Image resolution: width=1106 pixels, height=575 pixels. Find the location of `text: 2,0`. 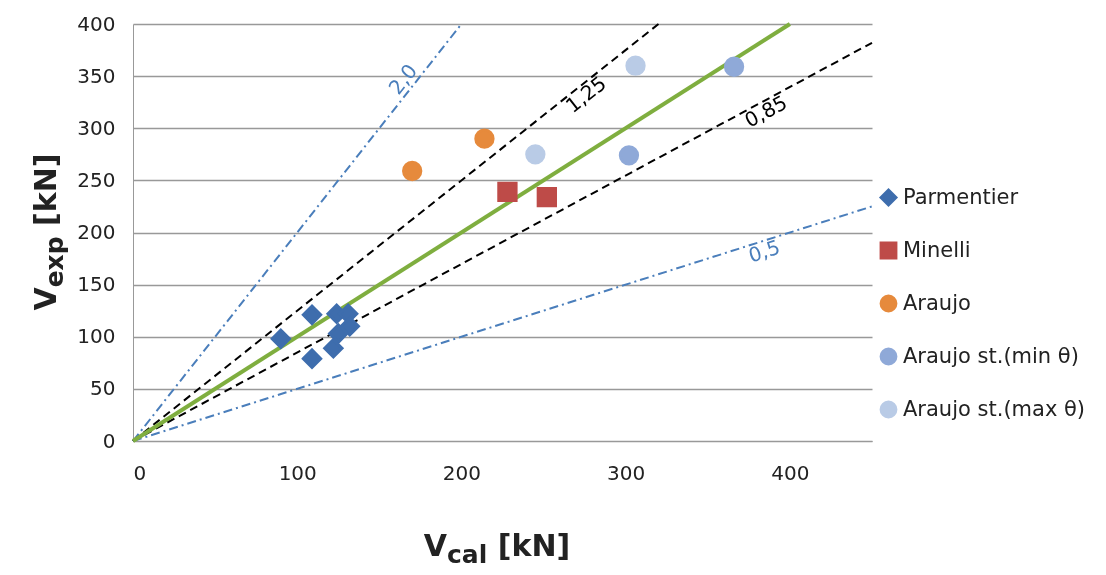

text: 2,0 is located at coordinates (403, 79).